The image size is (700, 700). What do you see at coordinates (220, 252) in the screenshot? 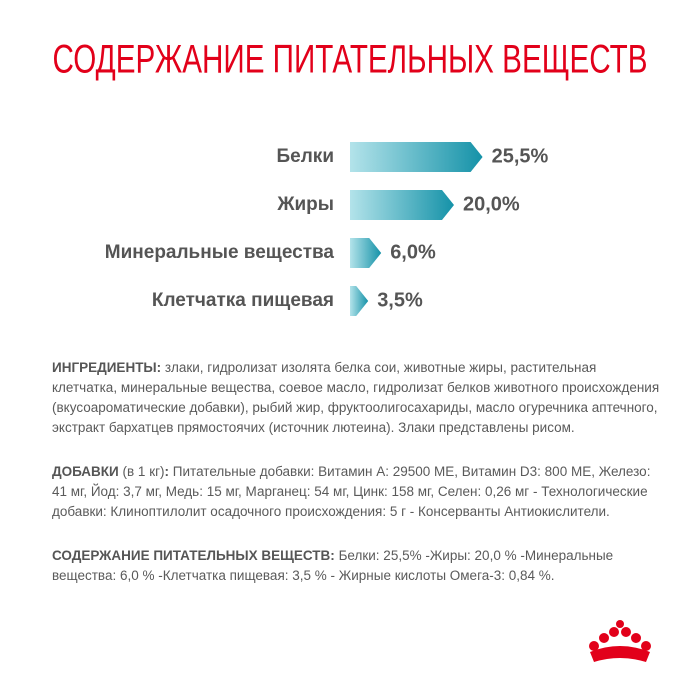
I see `category-label: Минеральные вещества` at bounding box center [220, 252].